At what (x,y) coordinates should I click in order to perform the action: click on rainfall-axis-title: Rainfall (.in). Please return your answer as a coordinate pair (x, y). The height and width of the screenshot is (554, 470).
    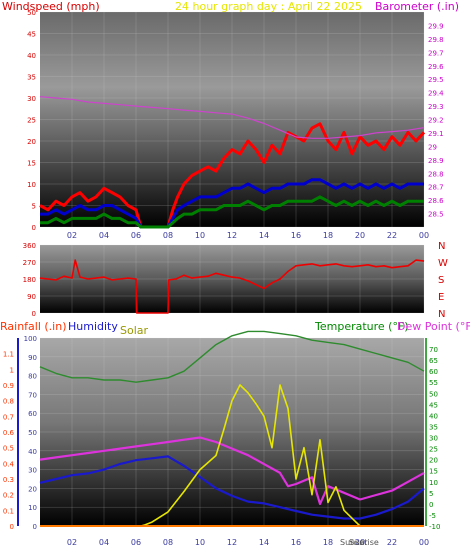
    Looking at the image, I should click on (33, 326).